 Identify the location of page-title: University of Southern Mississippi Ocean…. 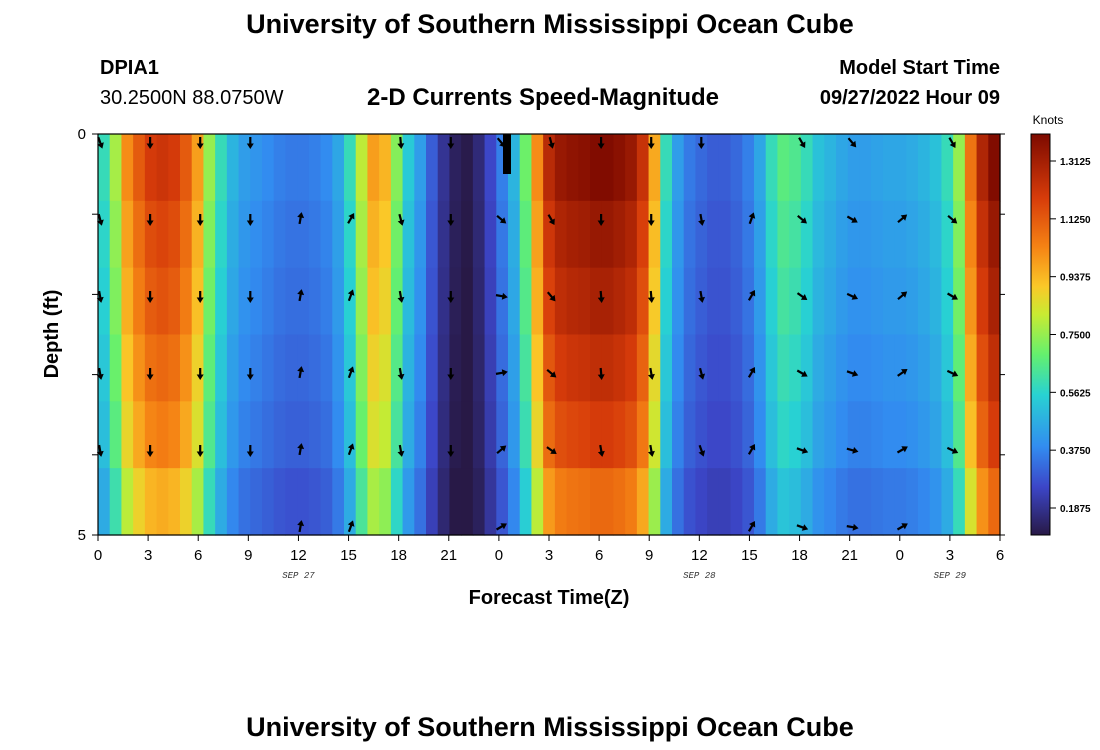
(550, 24).